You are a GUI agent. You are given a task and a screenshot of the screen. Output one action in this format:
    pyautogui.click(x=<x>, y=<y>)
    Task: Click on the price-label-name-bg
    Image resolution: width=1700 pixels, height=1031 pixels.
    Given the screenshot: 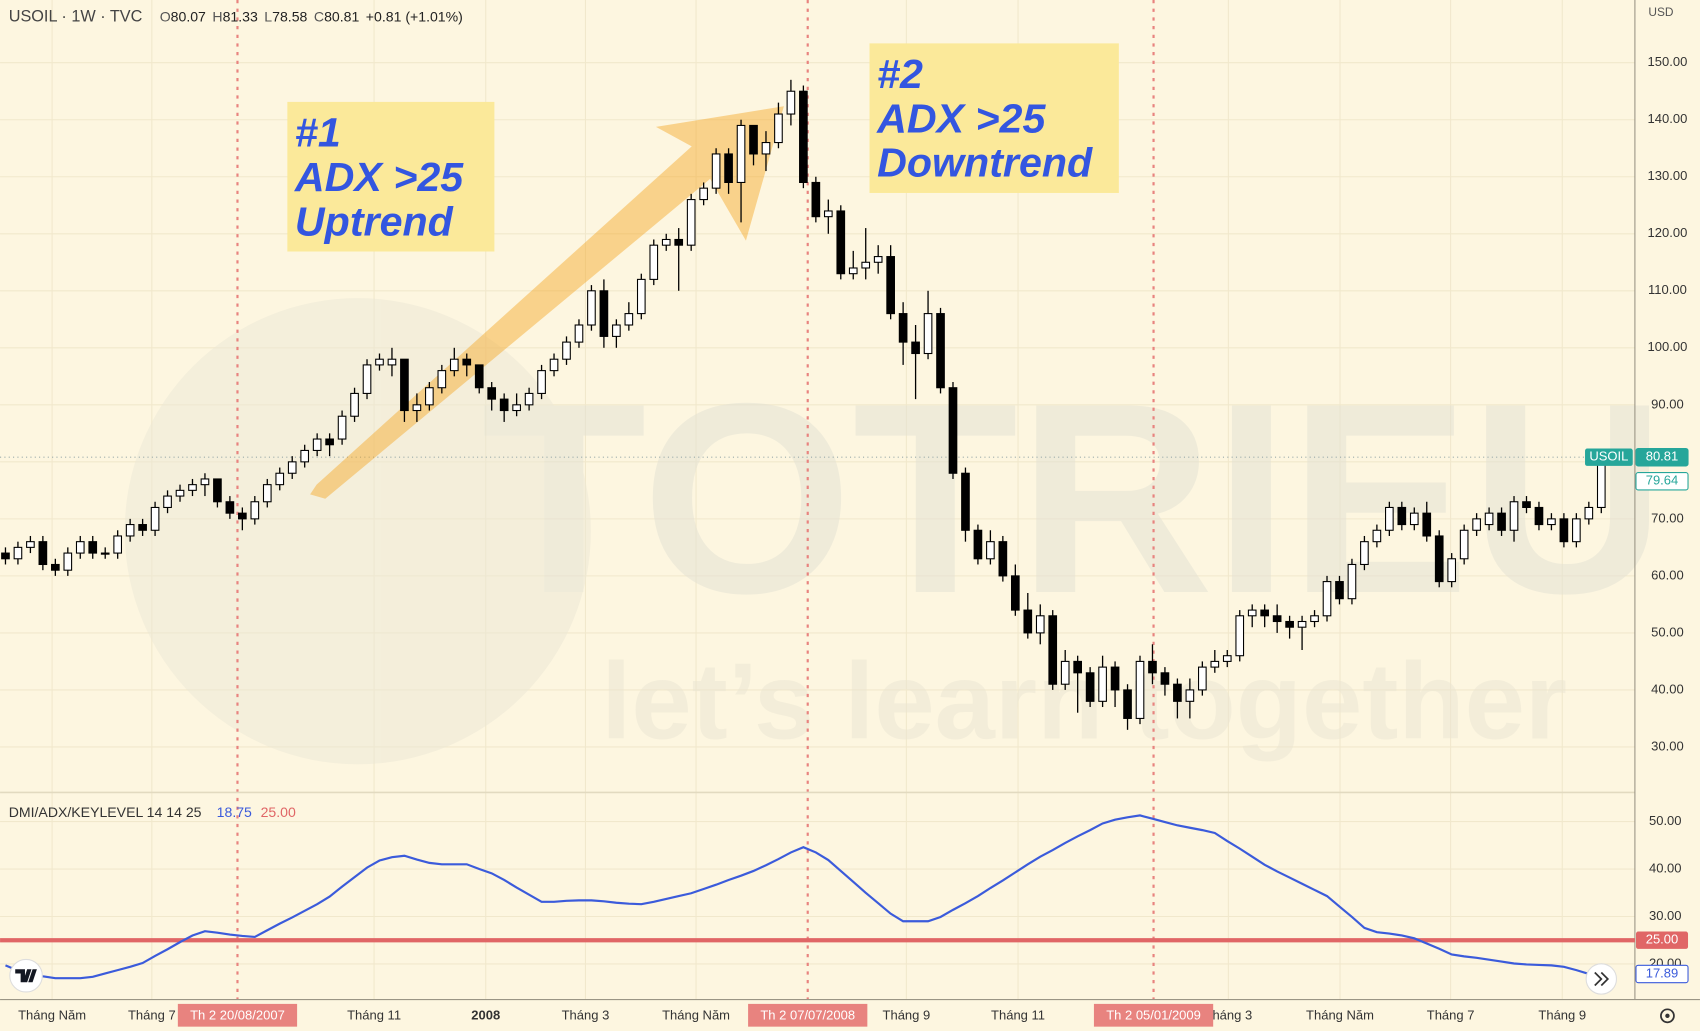 What is the action you would take?
    pyautogui.click(x=1609, y=457)
    